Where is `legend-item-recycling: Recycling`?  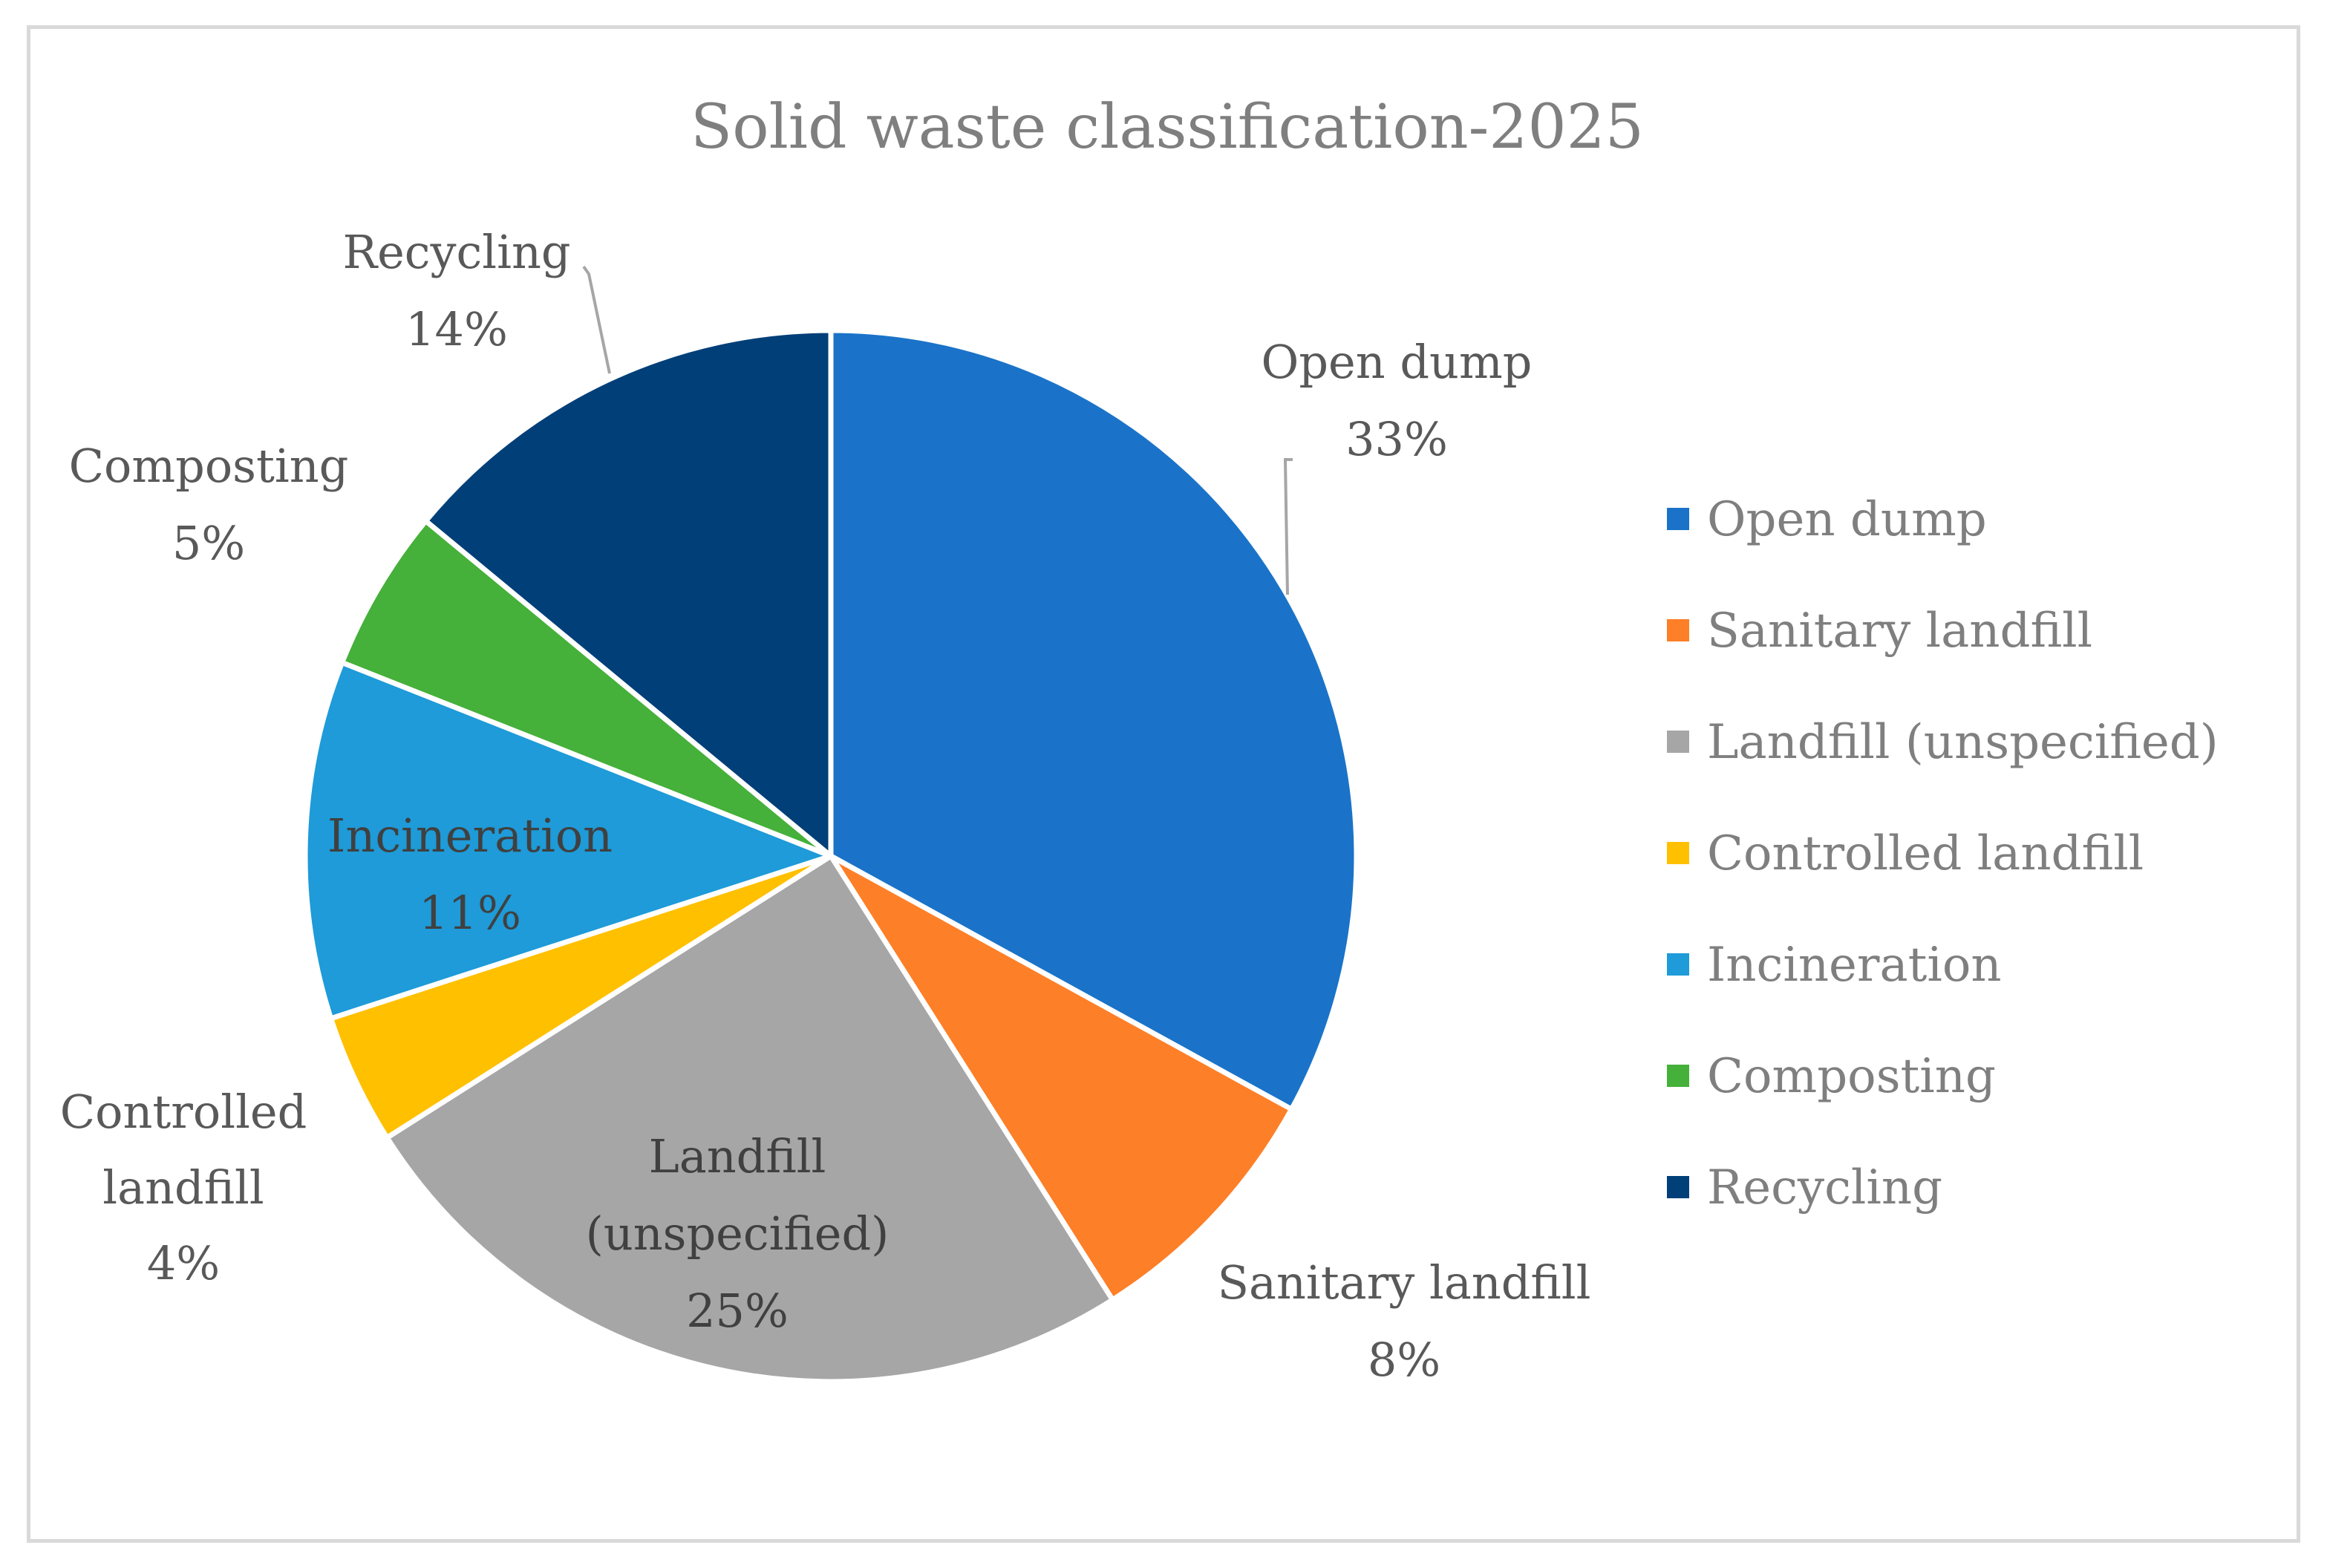 legend-item-recycling: Recycling is located at coordinates (1804, 1187).